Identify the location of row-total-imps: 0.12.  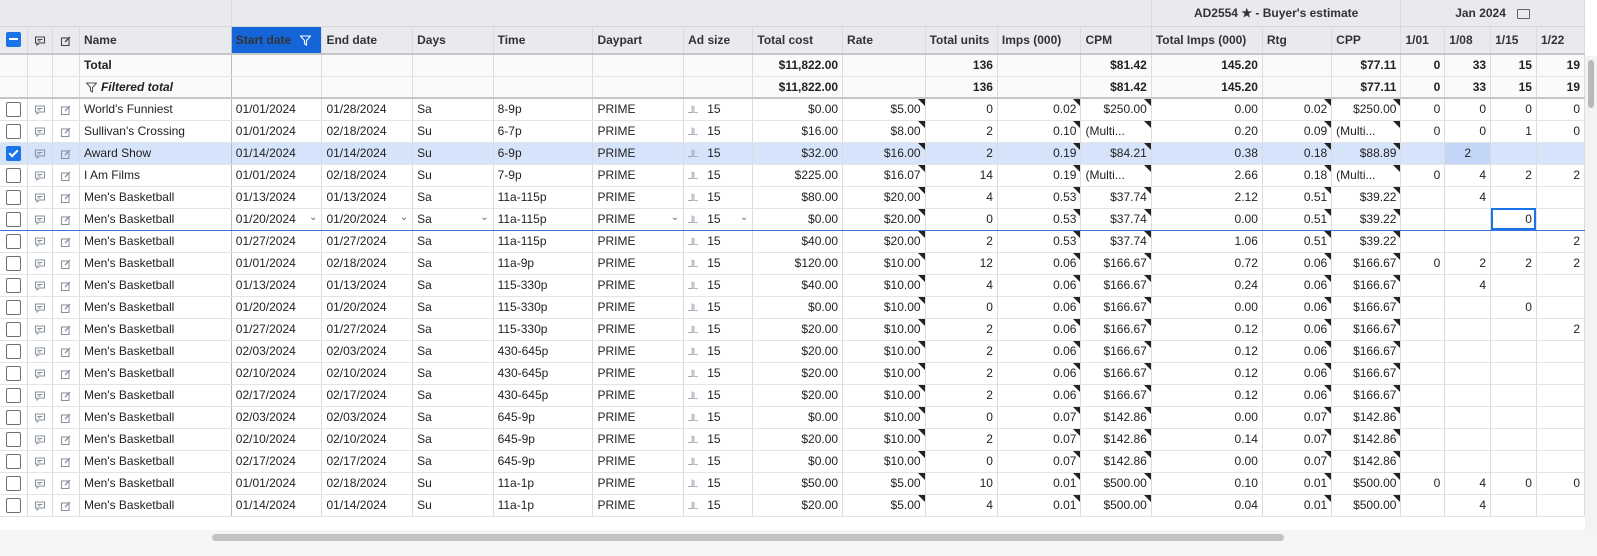
(1207, 395).